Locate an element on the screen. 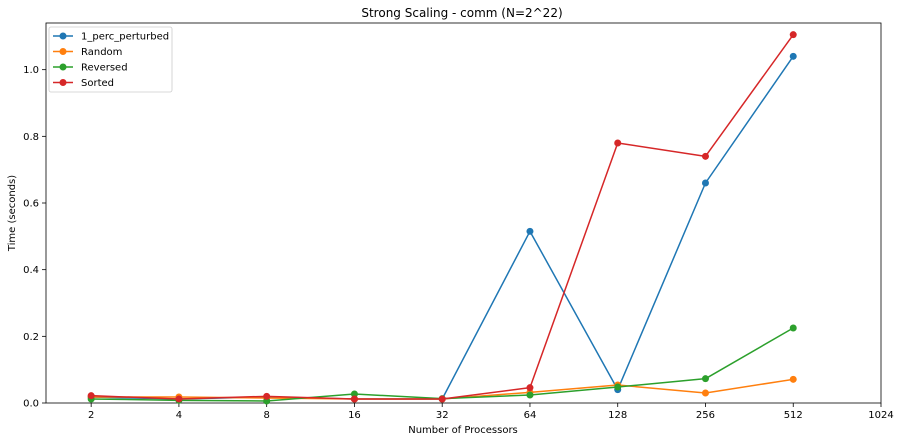  legend-item-random: Random is located at coordinates (87, 52).